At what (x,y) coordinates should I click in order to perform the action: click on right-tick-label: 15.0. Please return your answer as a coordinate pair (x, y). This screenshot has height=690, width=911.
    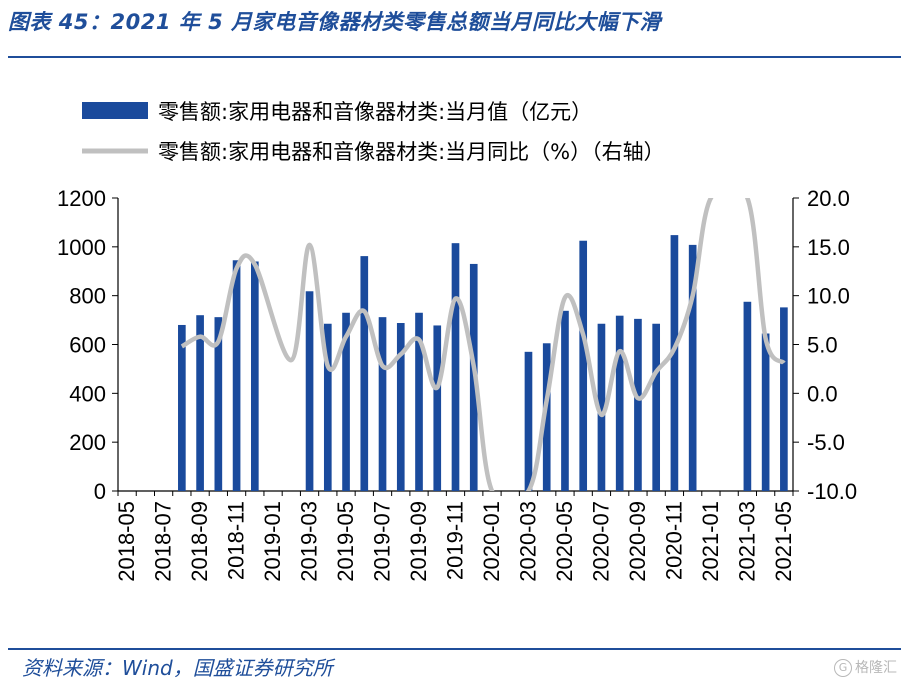
    Looking at the image, I should click on (828, 247).